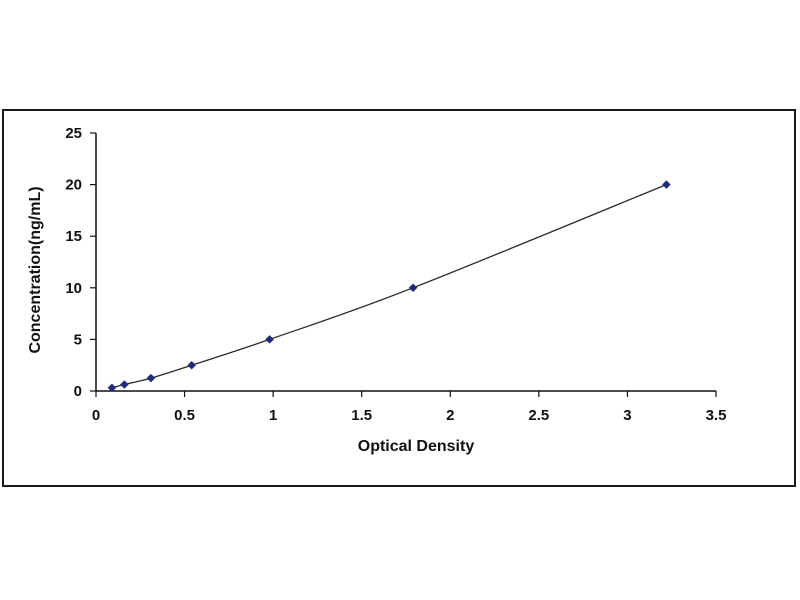 The image size is (800, 600). What do you see at coordinates (273, 415) in the screenshot?
I see `x-tick-label: 1` at bounding box center [273, 415].